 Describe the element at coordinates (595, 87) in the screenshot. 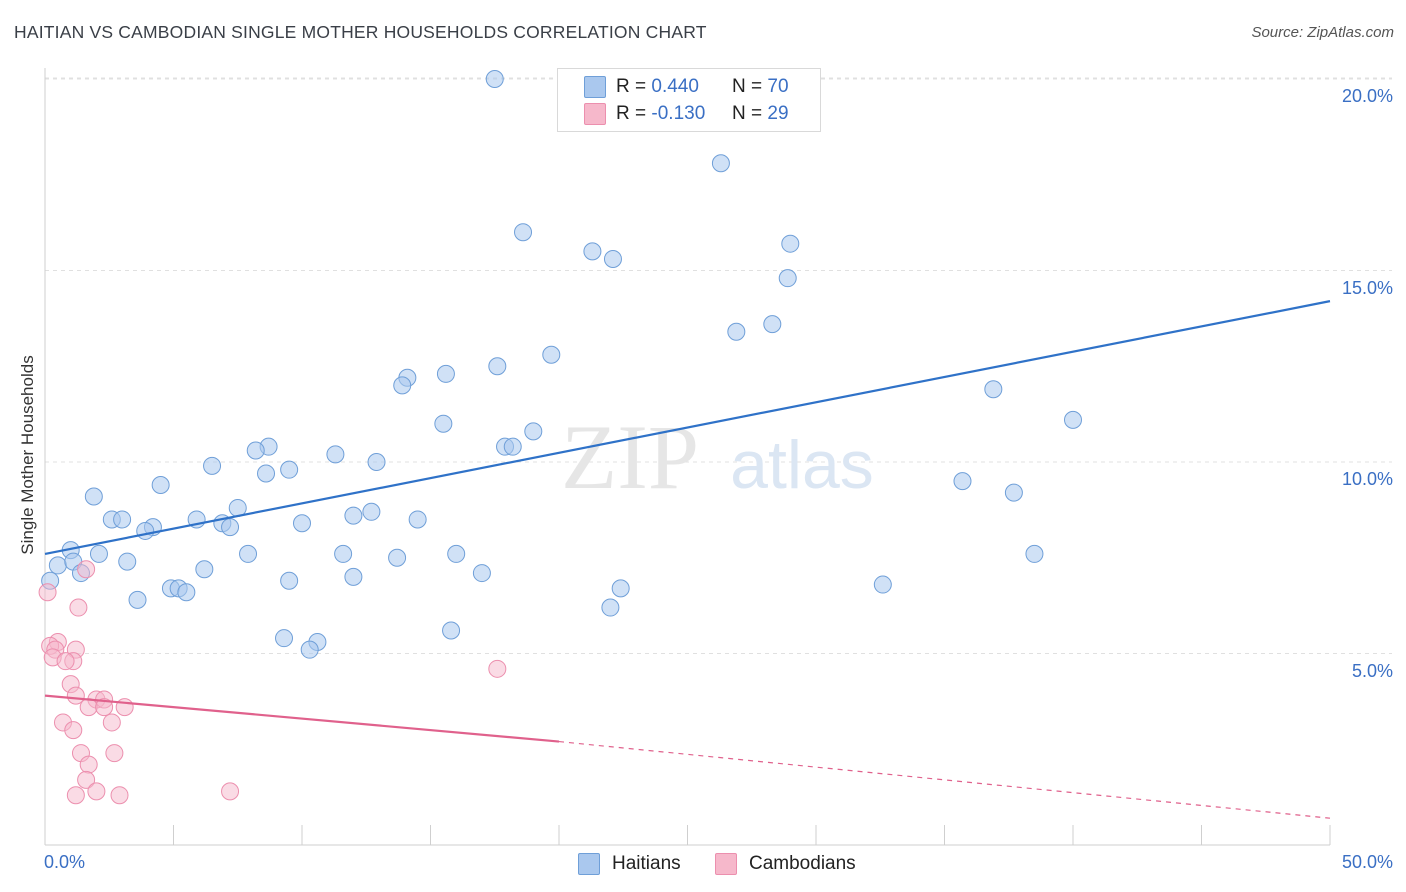

I see `legend-swatch-haitians` at that location.